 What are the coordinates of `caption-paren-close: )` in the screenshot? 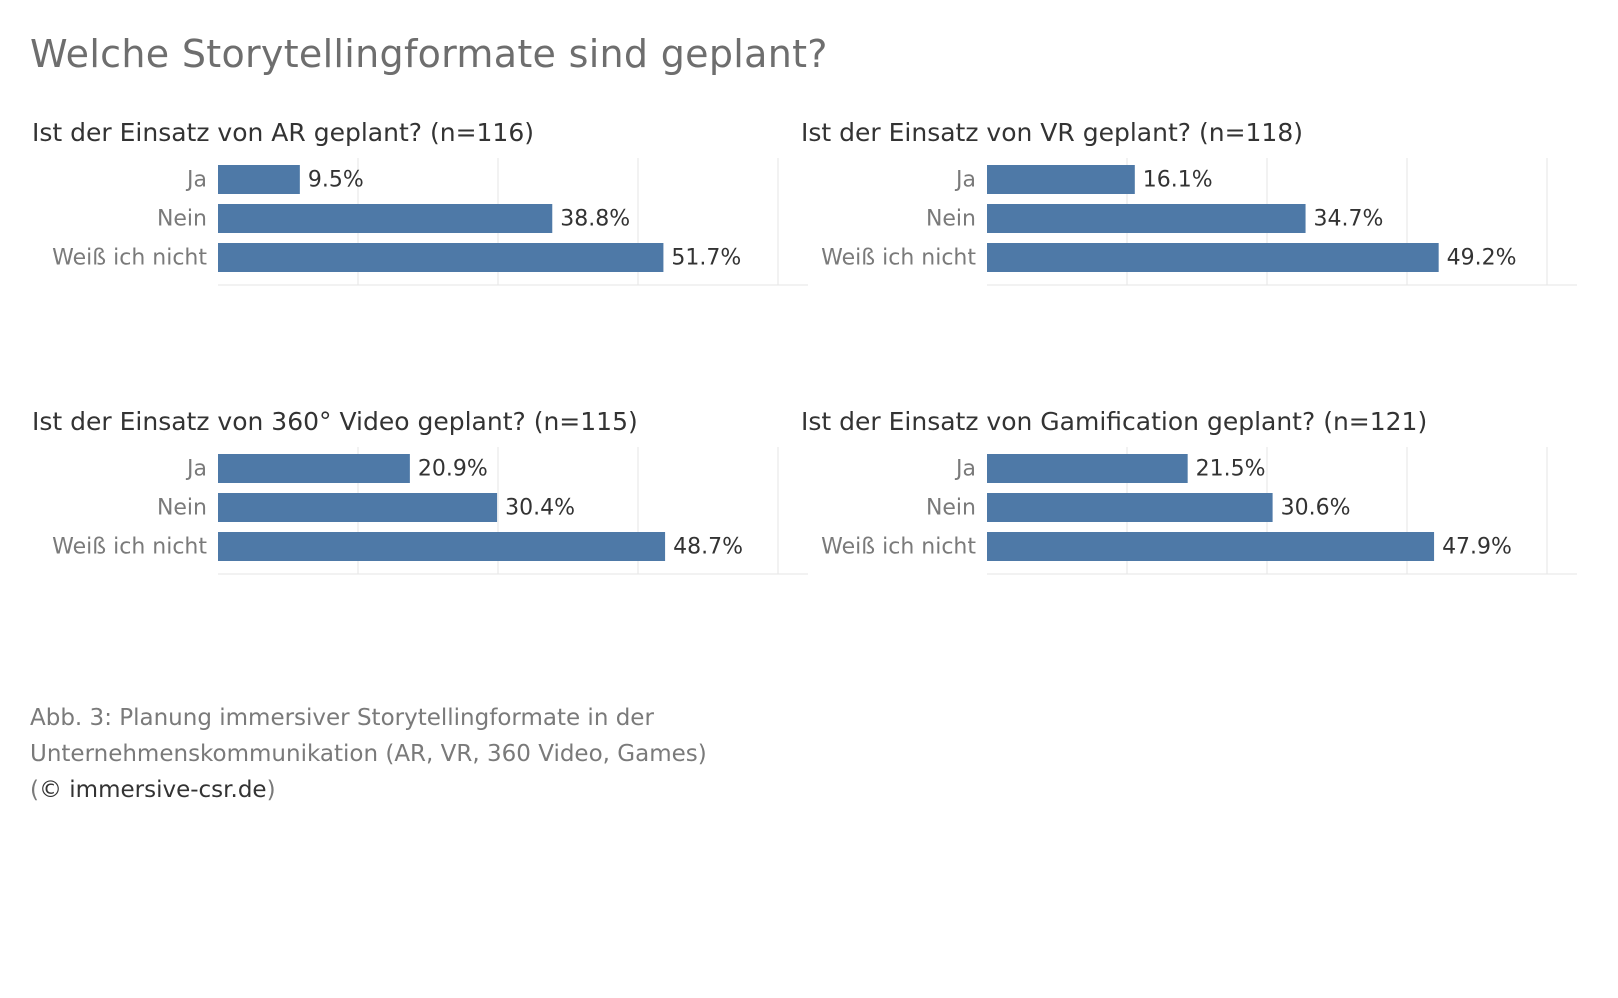 It's located at (271, 790).